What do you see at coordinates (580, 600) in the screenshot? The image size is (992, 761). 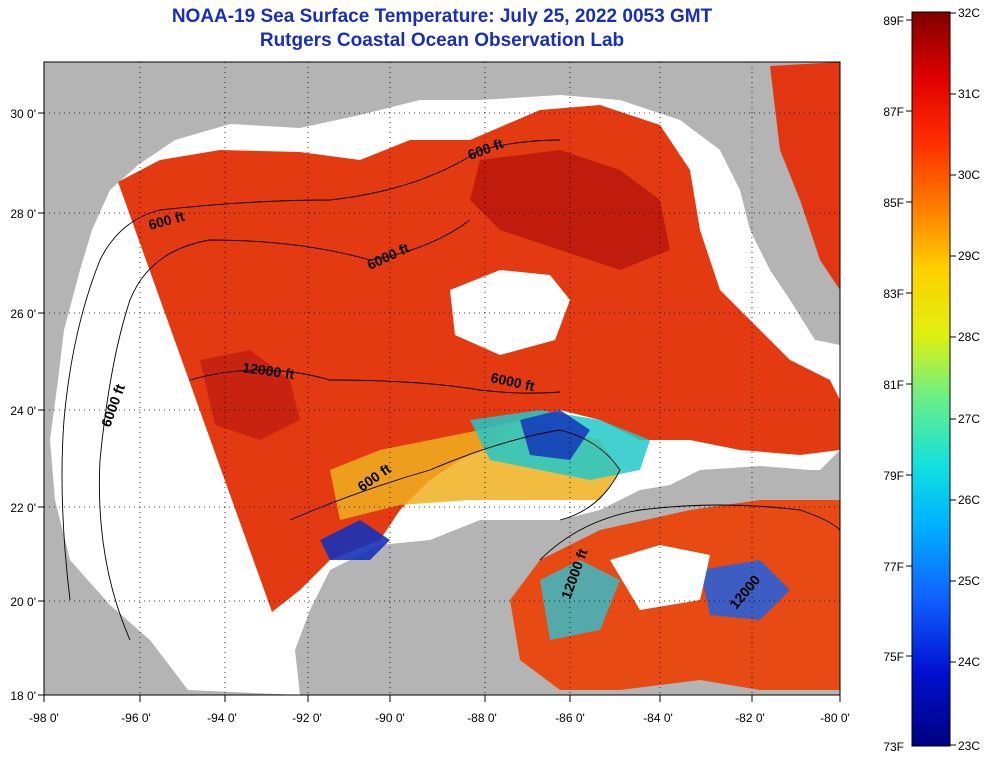 I see `sst-caribbean-cyan` at bounding box center [580, 600].